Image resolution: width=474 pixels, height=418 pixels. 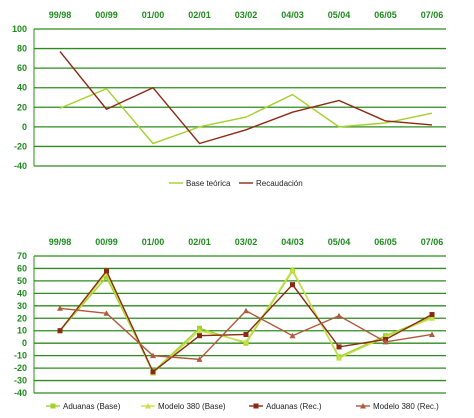 I want to click on legend-label: Recaudación, so click(x=279, y=183).